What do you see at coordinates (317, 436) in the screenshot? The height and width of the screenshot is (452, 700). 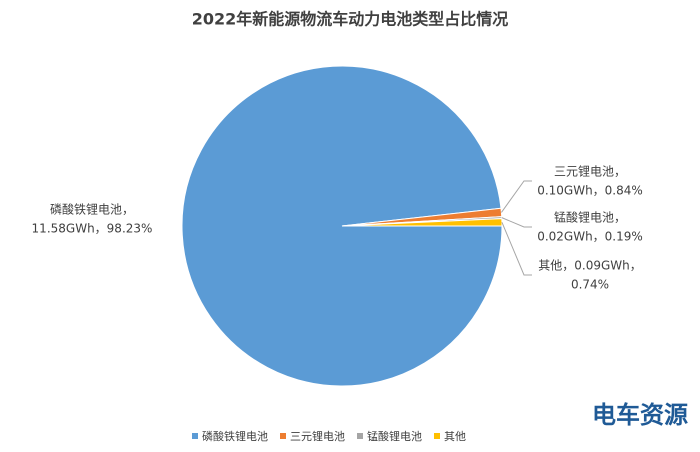 I see `legend-label: 三元锂电池` at bounding box center [317, 436].